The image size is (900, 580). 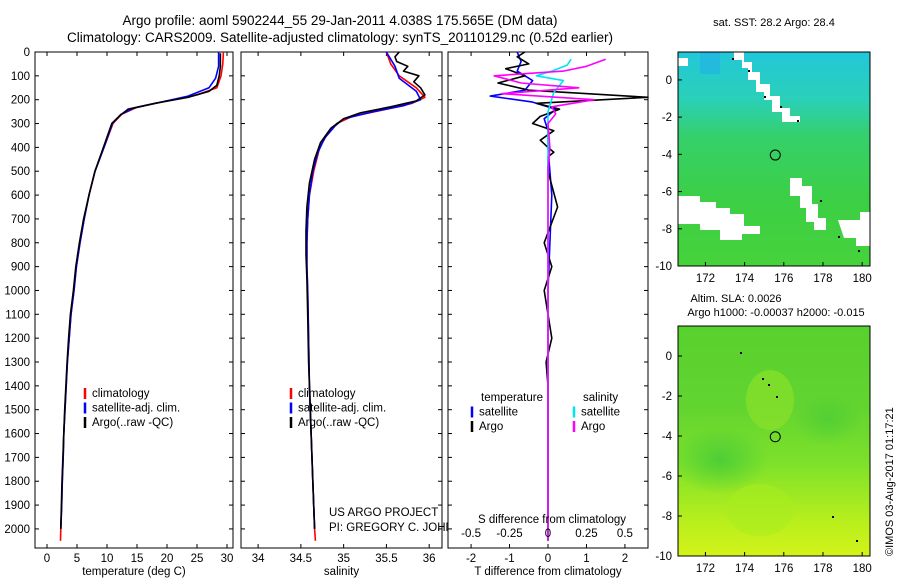 What do you see at coordinates (547, 572) in the screenshot?
I see `x-axis-label: T difference from climatology` at bounding box center [547, 572].